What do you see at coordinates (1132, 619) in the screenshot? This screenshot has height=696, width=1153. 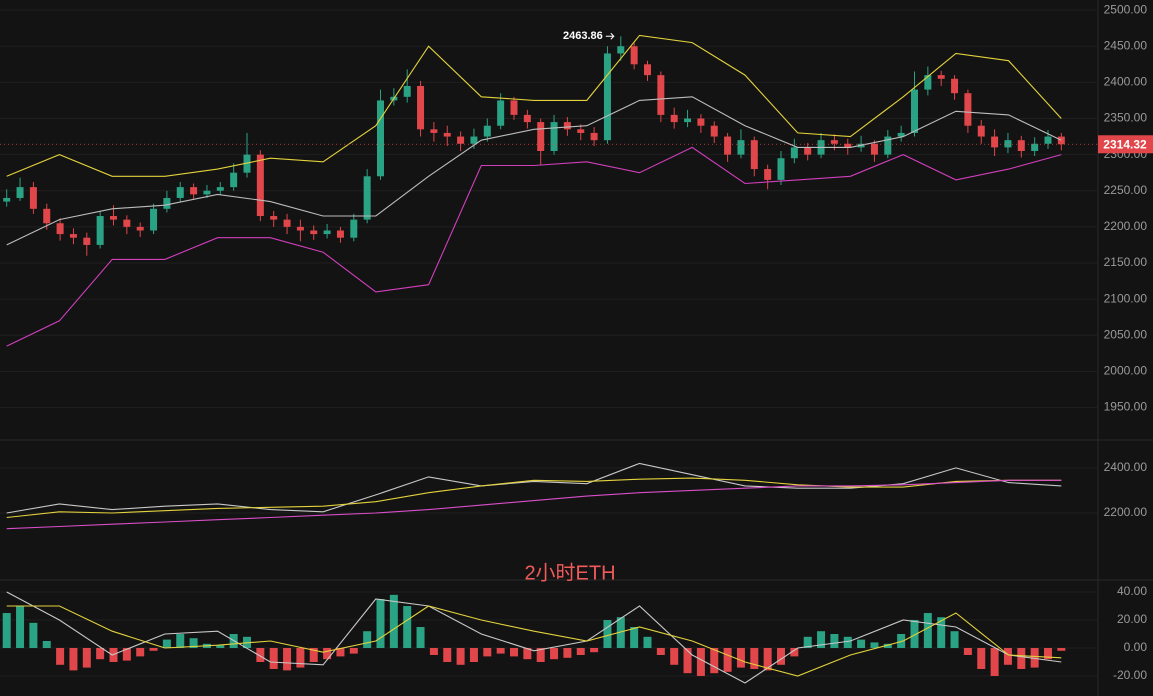 I see `y-tick-label: 20.00` at bounding box center [1132, 619].